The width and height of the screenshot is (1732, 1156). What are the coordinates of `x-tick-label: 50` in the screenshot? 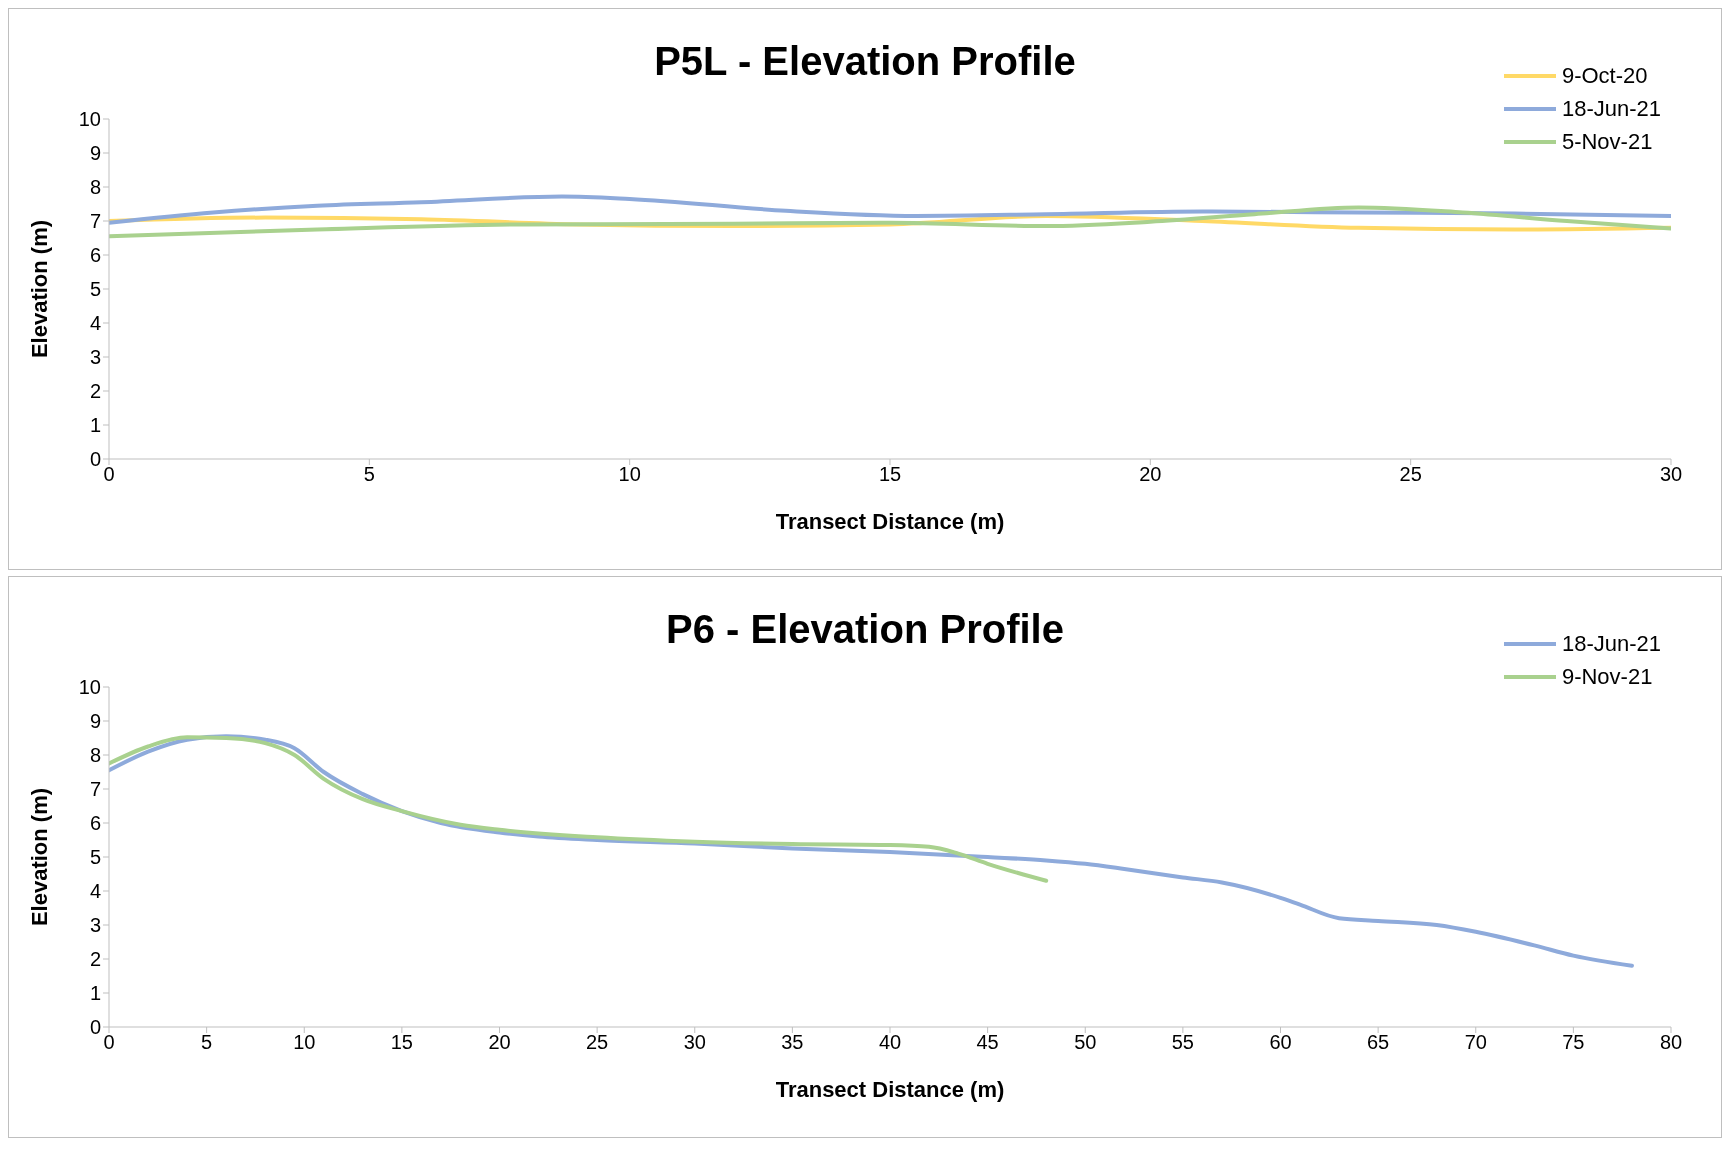 It's located at (1085, 1042).